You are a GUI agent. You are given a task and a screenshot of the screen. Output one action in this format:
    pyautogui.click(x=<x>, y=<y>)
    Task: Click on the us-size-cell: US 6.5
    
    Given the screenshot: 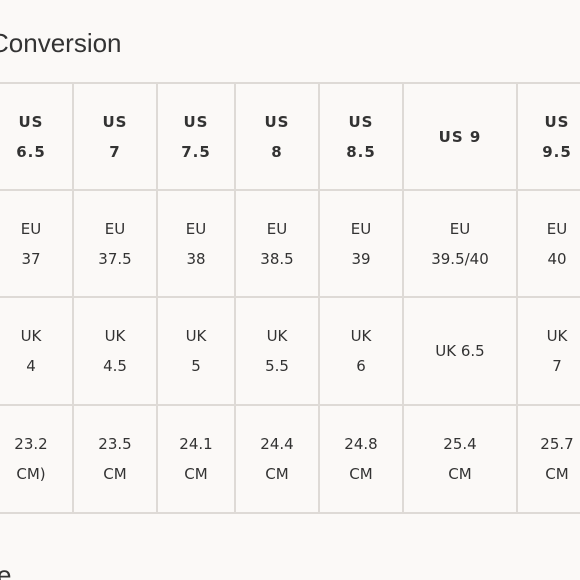 What is the action you would take?
    pyautogui.click(x=31, y=137)
    